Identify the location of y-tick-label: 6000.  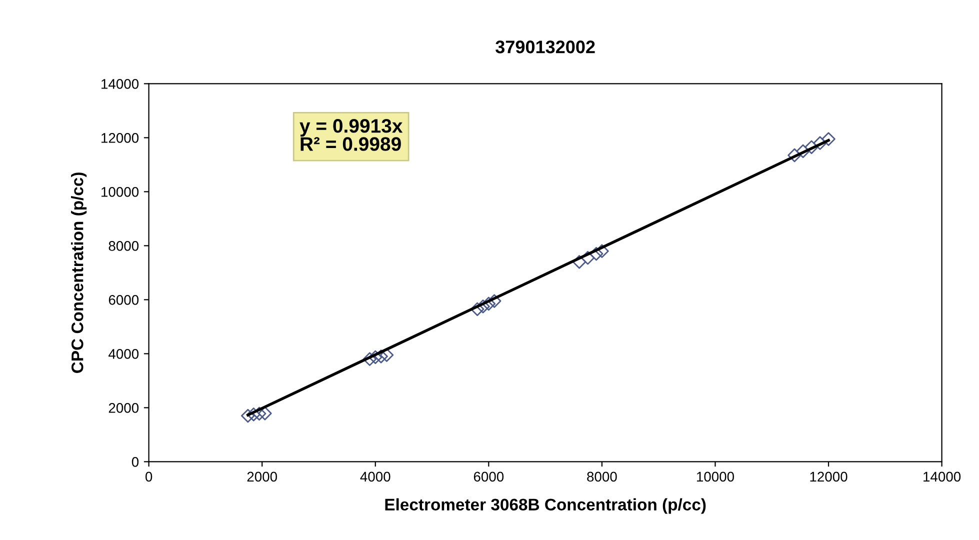
(123, 300).